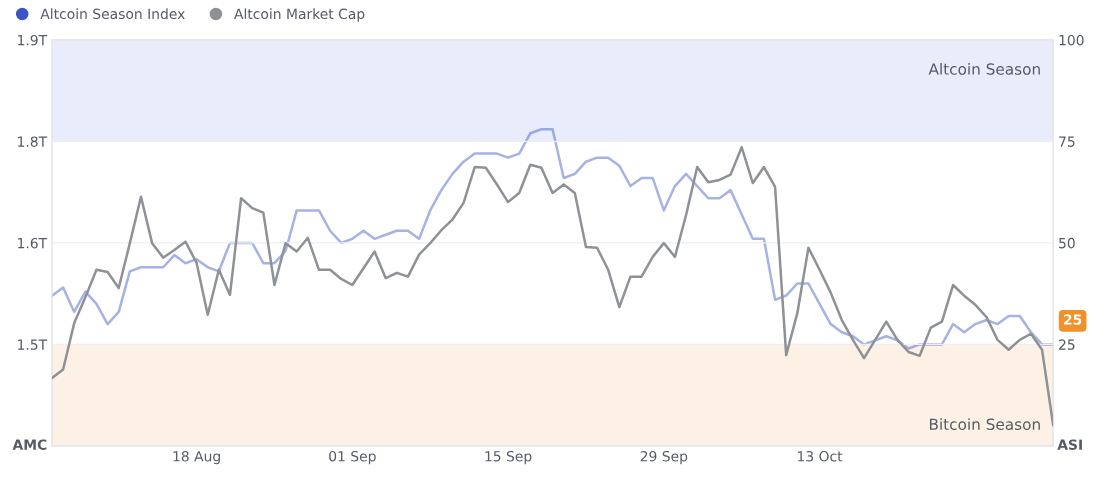 The height and width of the screenshot is (481, 1099). I want to click on y-tick-label: 1.6T, so click(33, 243).